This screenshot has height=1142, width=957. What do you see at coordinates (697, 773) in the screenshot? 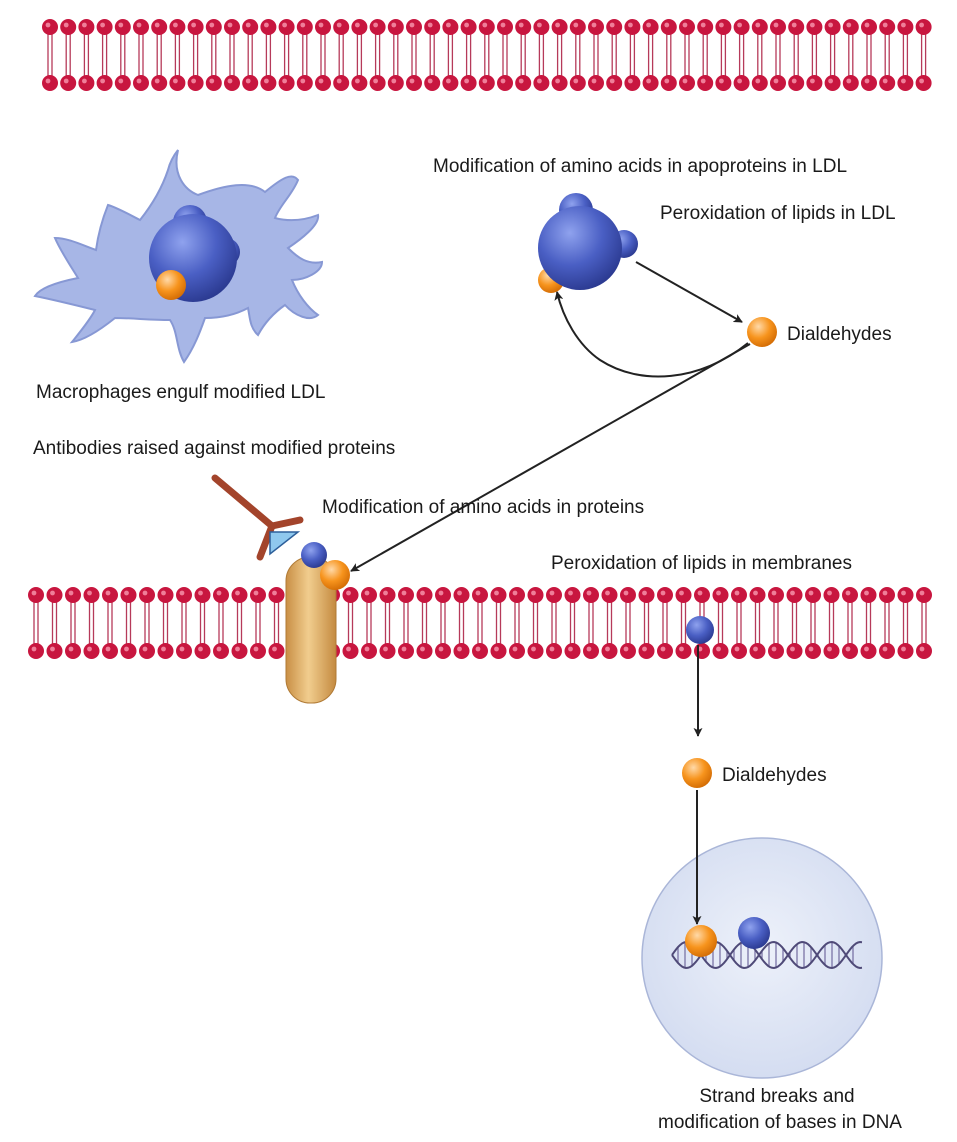
I see `dialdehyde-molecule-bottom` at bounding box center [697, 773].